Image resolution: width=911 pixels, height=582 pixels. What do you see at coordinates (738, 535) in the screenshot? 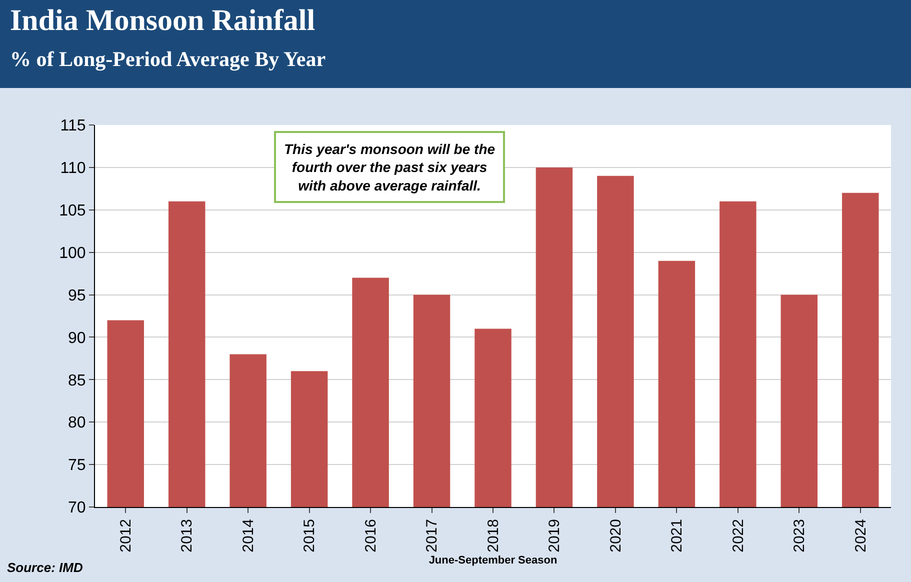
I see `x-tick-label: 2022` at bounding box center [738, 535].